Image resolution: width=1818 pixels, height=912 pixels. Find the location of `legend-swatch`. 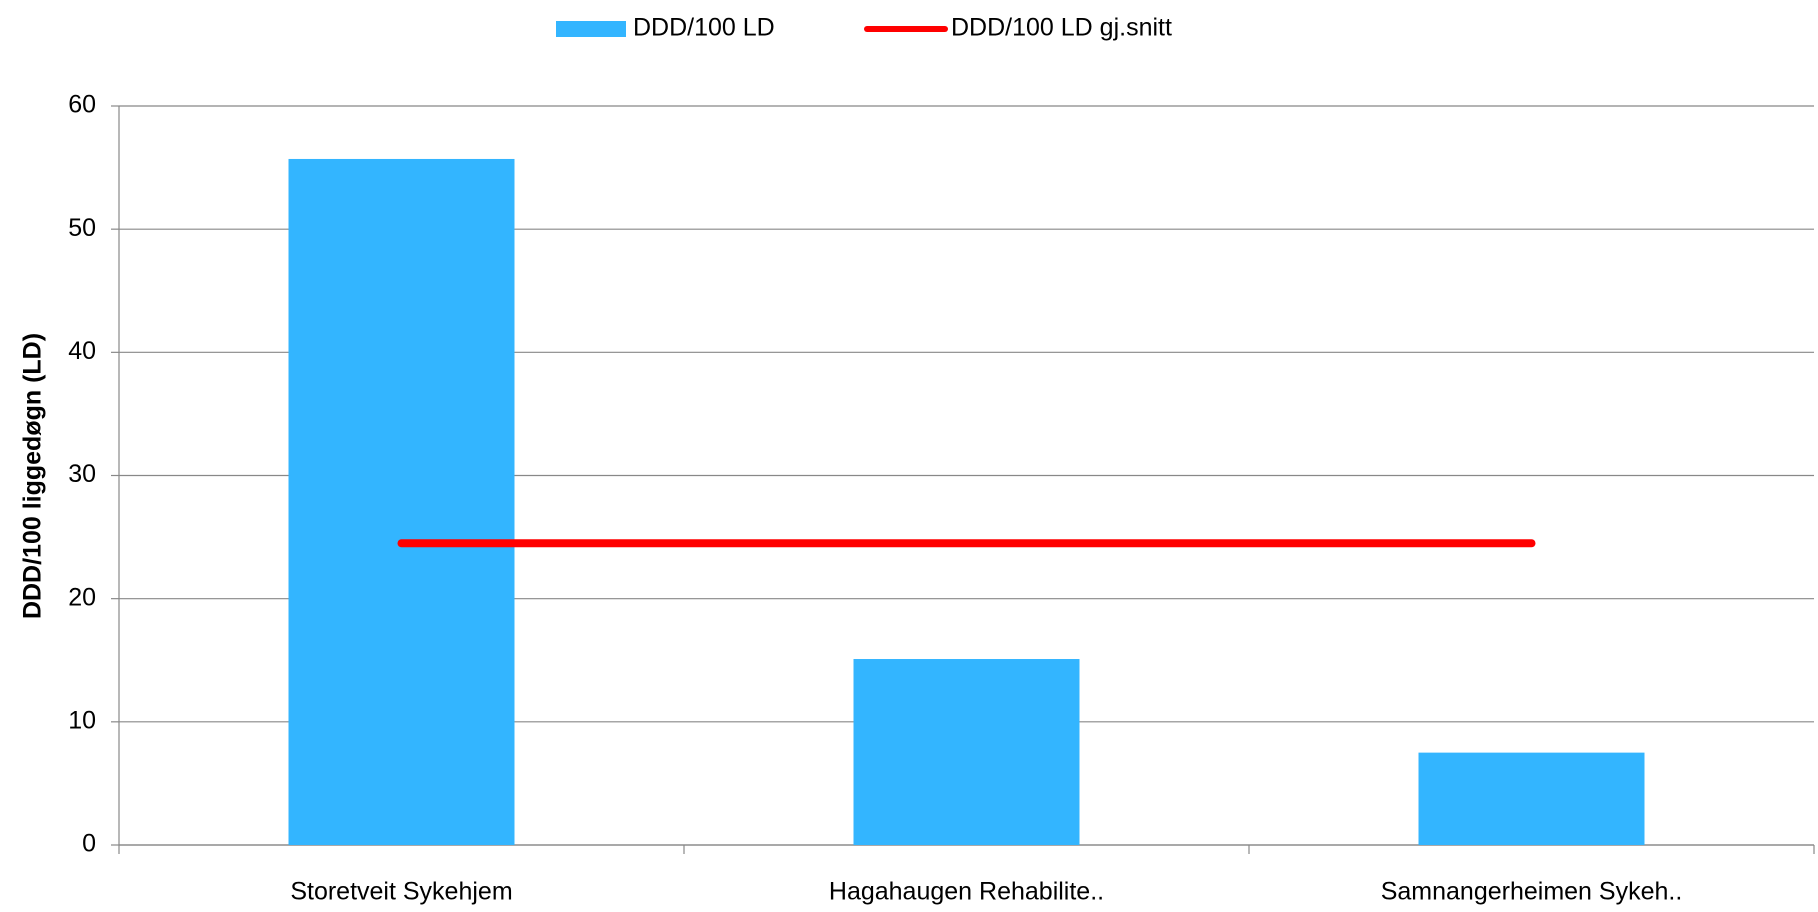

legend-swatch is located at coordinates (591, 29).